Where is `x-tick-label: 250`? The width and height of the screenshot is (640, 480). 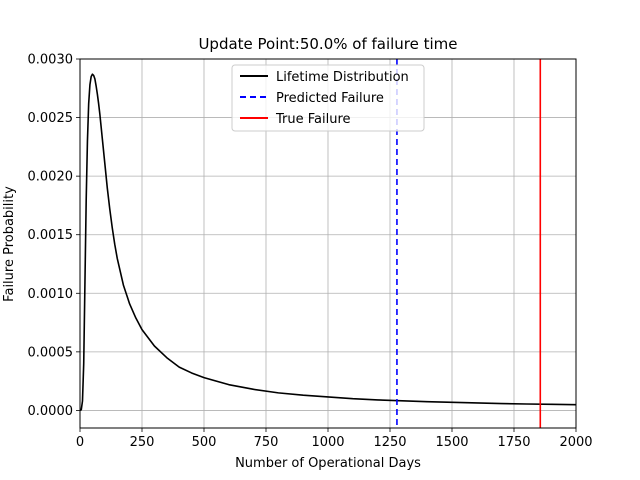 x-tick-label: 250 is located at coordinates (142, 442).